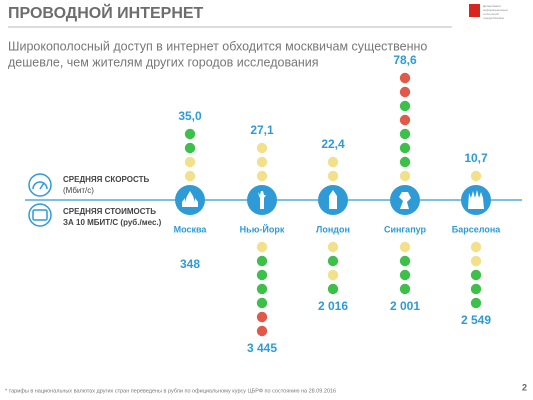 The image size is (533, 400). What do you see at coordinates (405, 229) in the screenshot?
I see `city-label: Сингапур` at bounding box center [405, 229].